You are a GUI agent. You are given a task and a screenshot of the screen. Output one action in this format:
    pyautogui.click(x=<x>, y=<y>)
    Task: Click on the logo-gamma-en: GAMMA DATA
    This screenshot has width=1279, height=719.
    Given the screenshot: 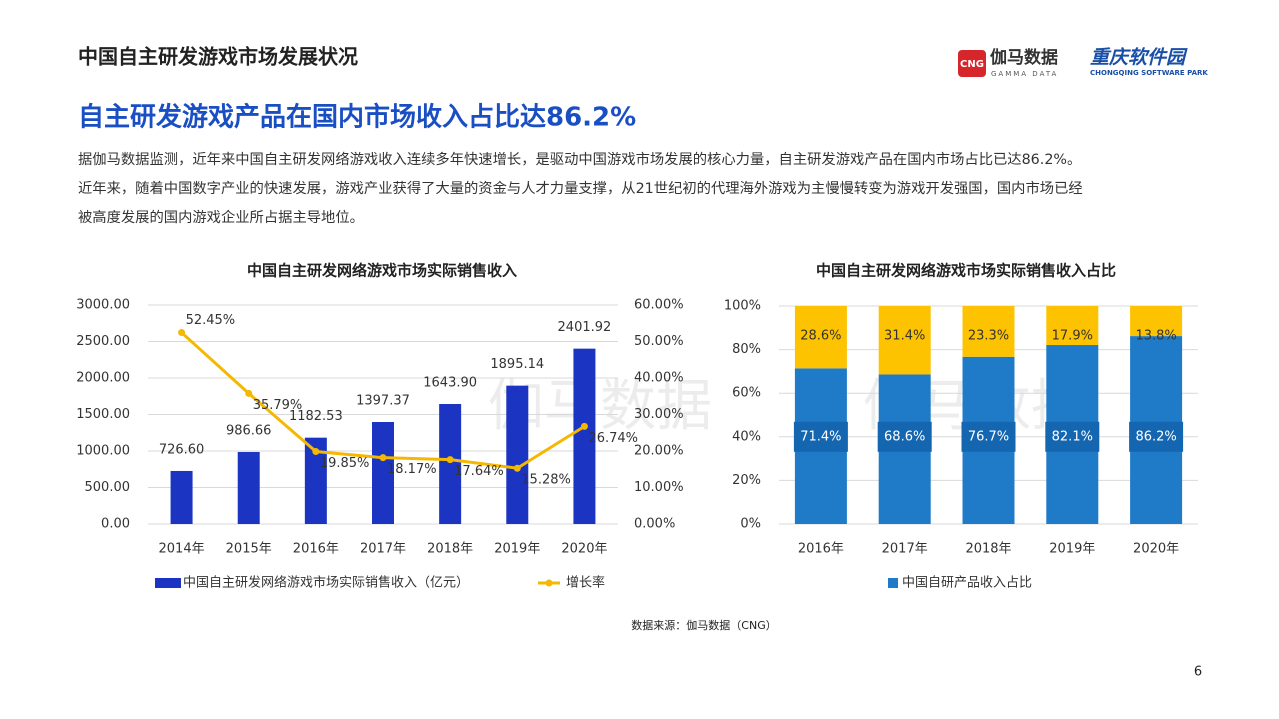 What is the action you would take?
    pyautogui.click(x=1024, y=74)
    